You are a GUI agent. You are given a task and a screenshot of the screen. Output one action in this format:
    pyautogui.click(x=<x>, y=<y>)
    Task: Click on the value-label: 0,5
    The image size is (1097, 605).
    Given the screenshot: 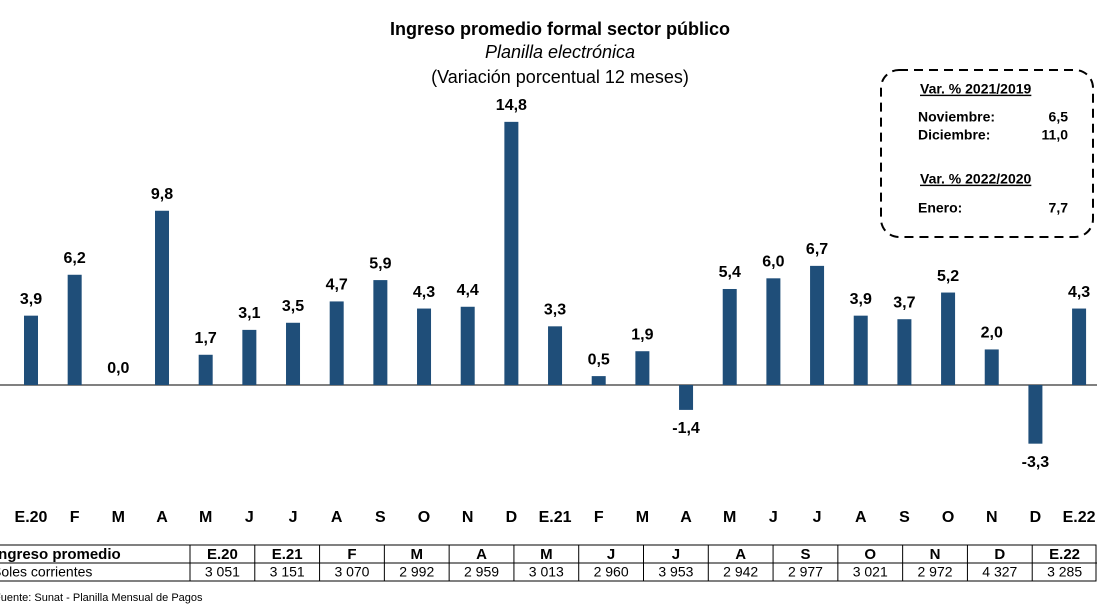 What is the action you would take?
    pyautogui.click(x=599, y=359)
    